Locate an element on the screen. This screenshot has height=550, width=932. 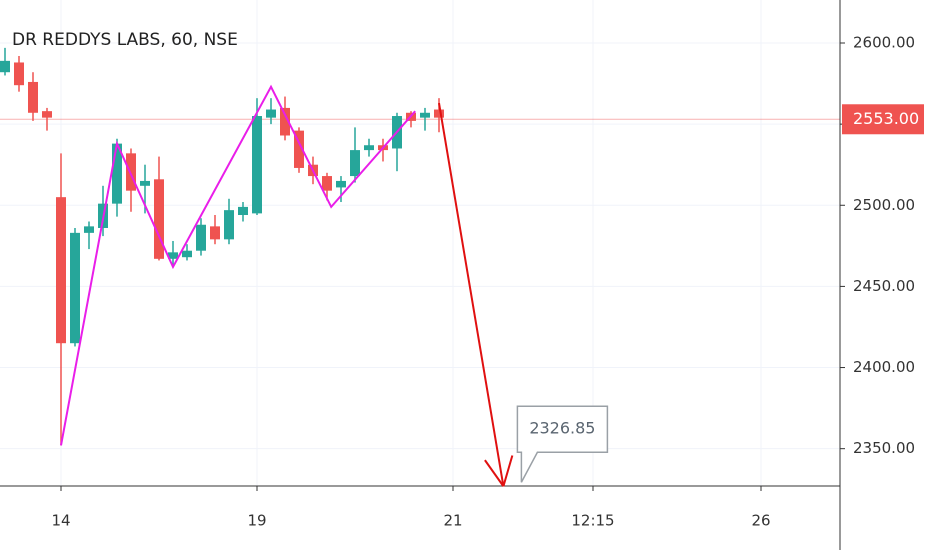
chart-title: DR REDDYS LABS, 60, NSE is located at coordinates (125, 40).